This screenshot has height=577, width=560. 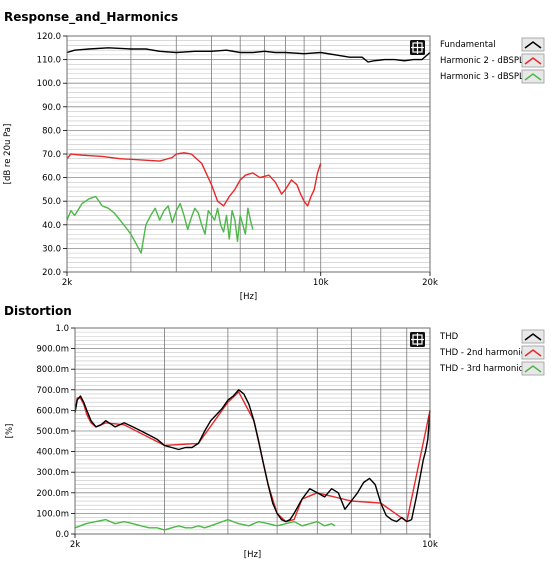 What do you see at coordinates (482, 353) in the screenshot?
I see `legend-label: THD - 2nd harmonic` at bounding box center [482, 353].